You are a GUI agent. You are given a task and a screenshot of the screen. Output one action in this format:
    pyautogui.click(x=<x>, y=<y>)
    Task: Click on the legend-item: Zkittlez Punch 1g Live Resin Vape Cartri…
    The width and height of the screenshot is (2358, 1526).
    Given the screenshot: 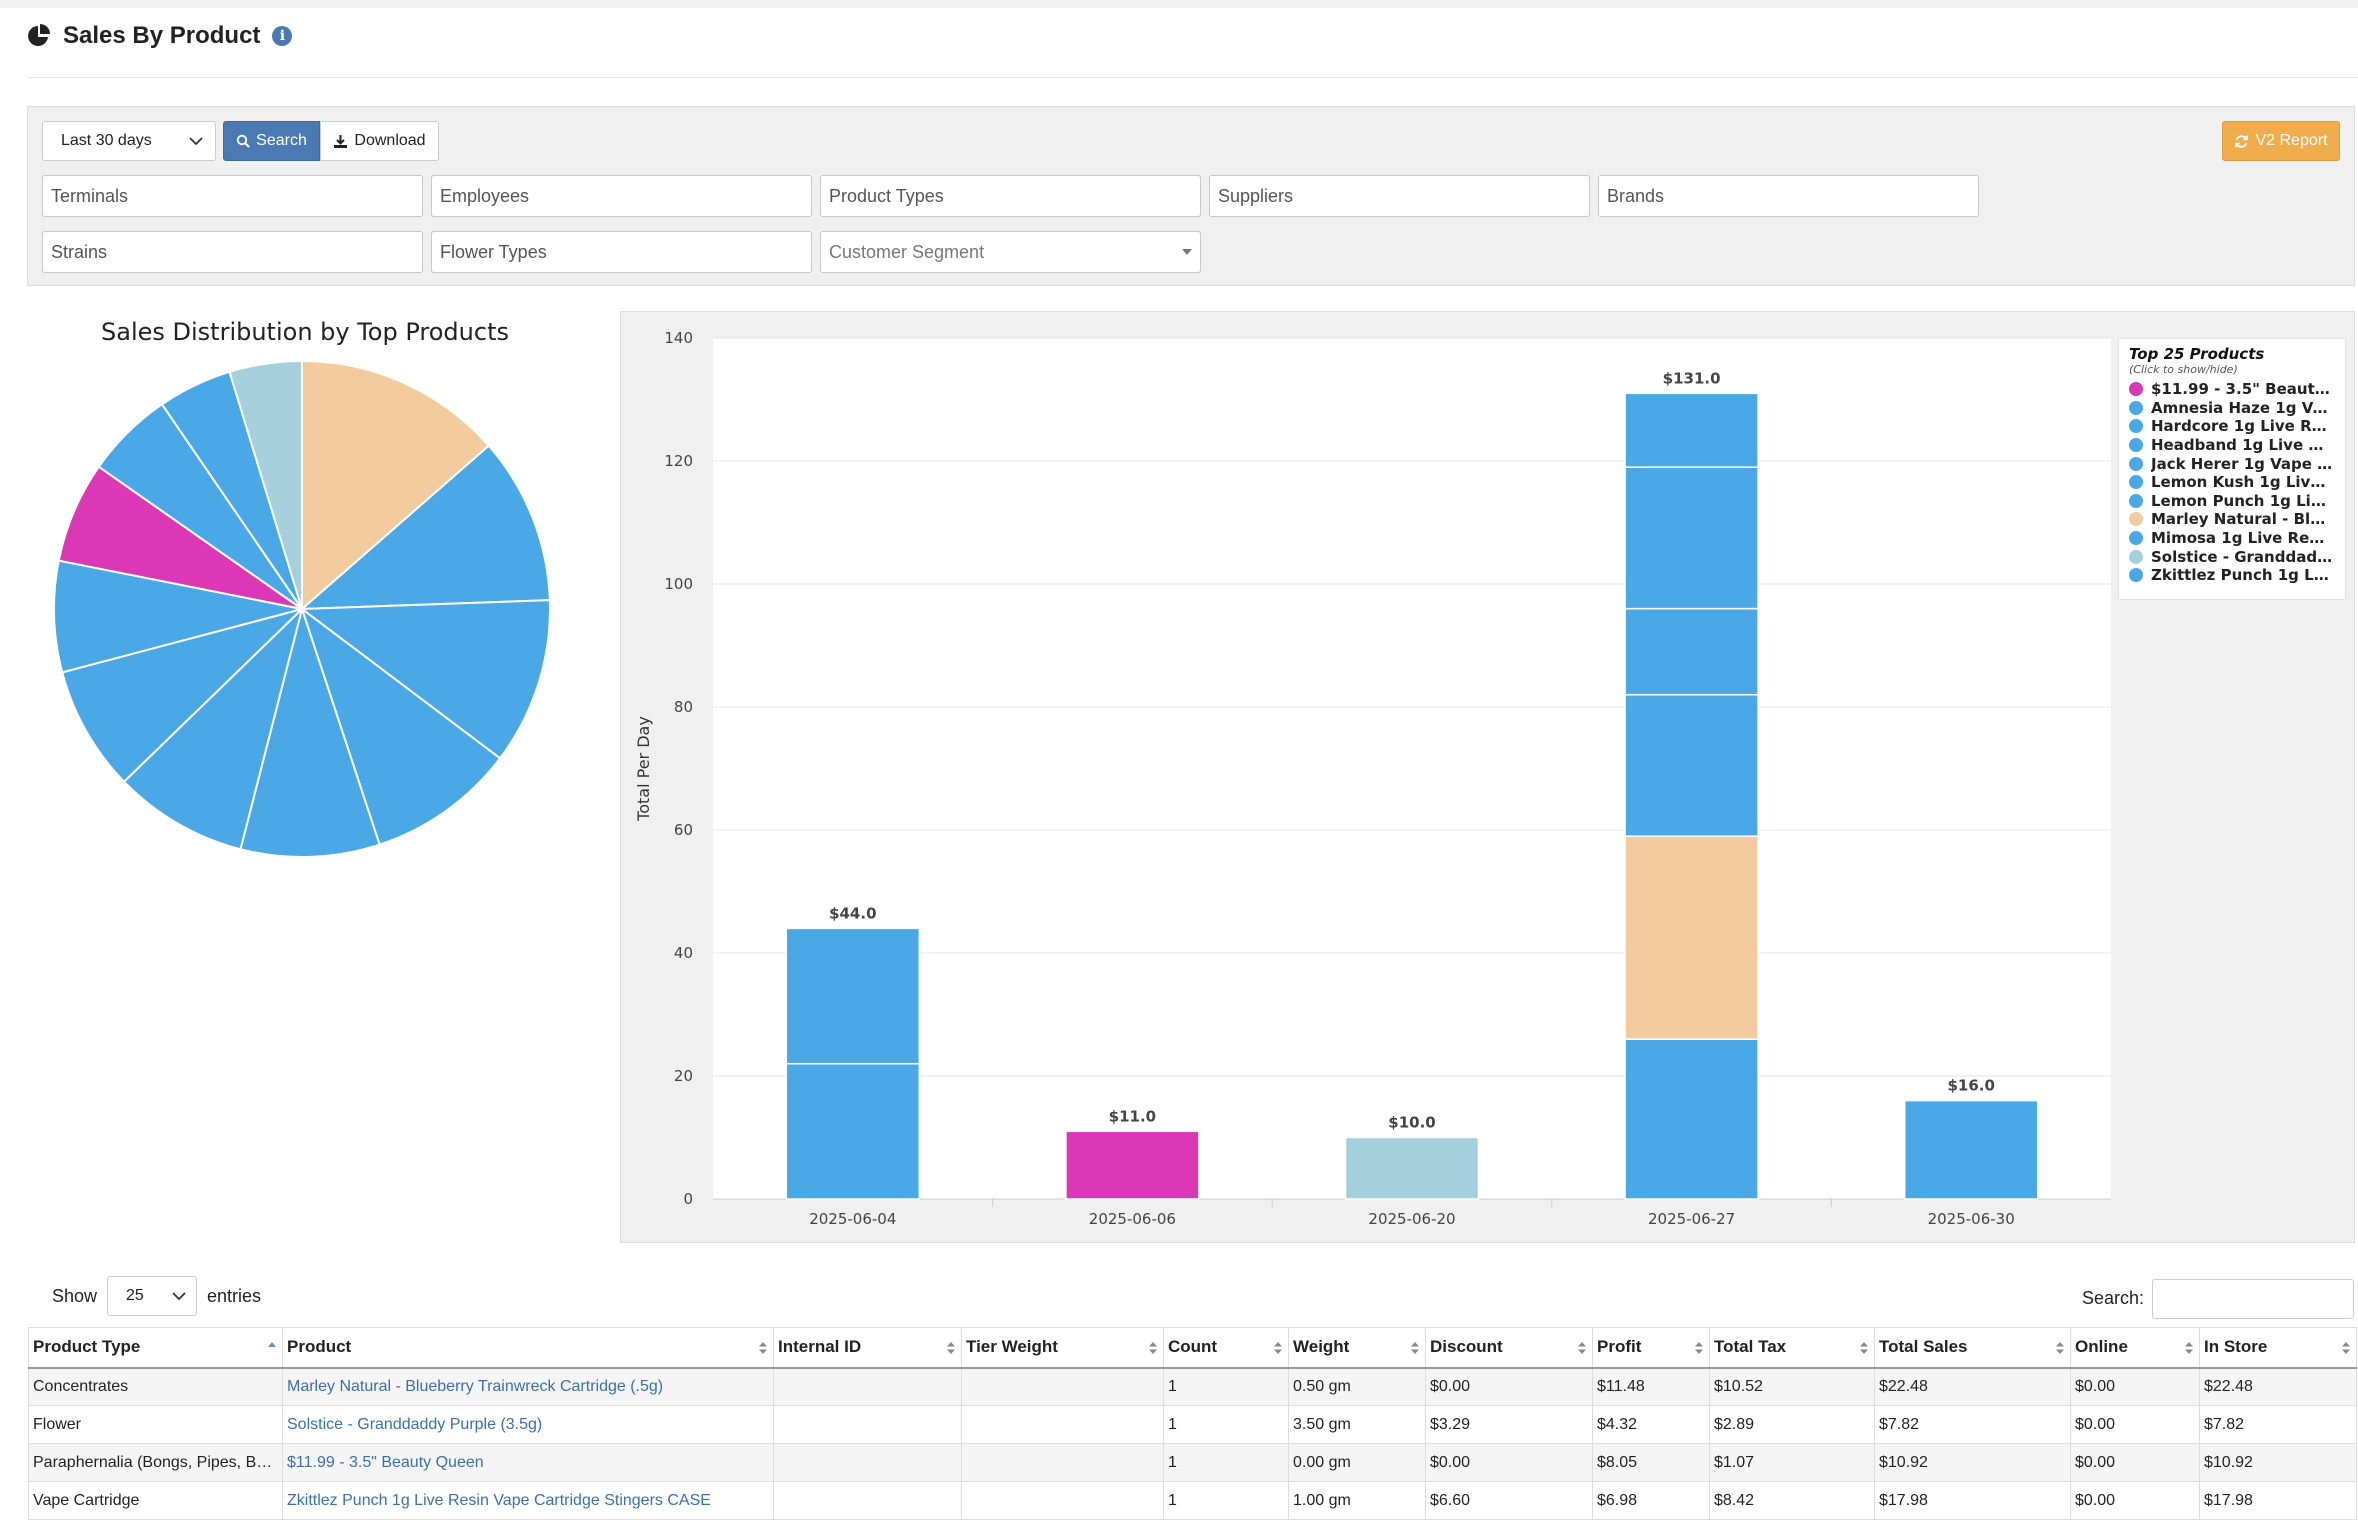 What is the action you would take?
    pyautogui.click(x=2232, y=575)
    